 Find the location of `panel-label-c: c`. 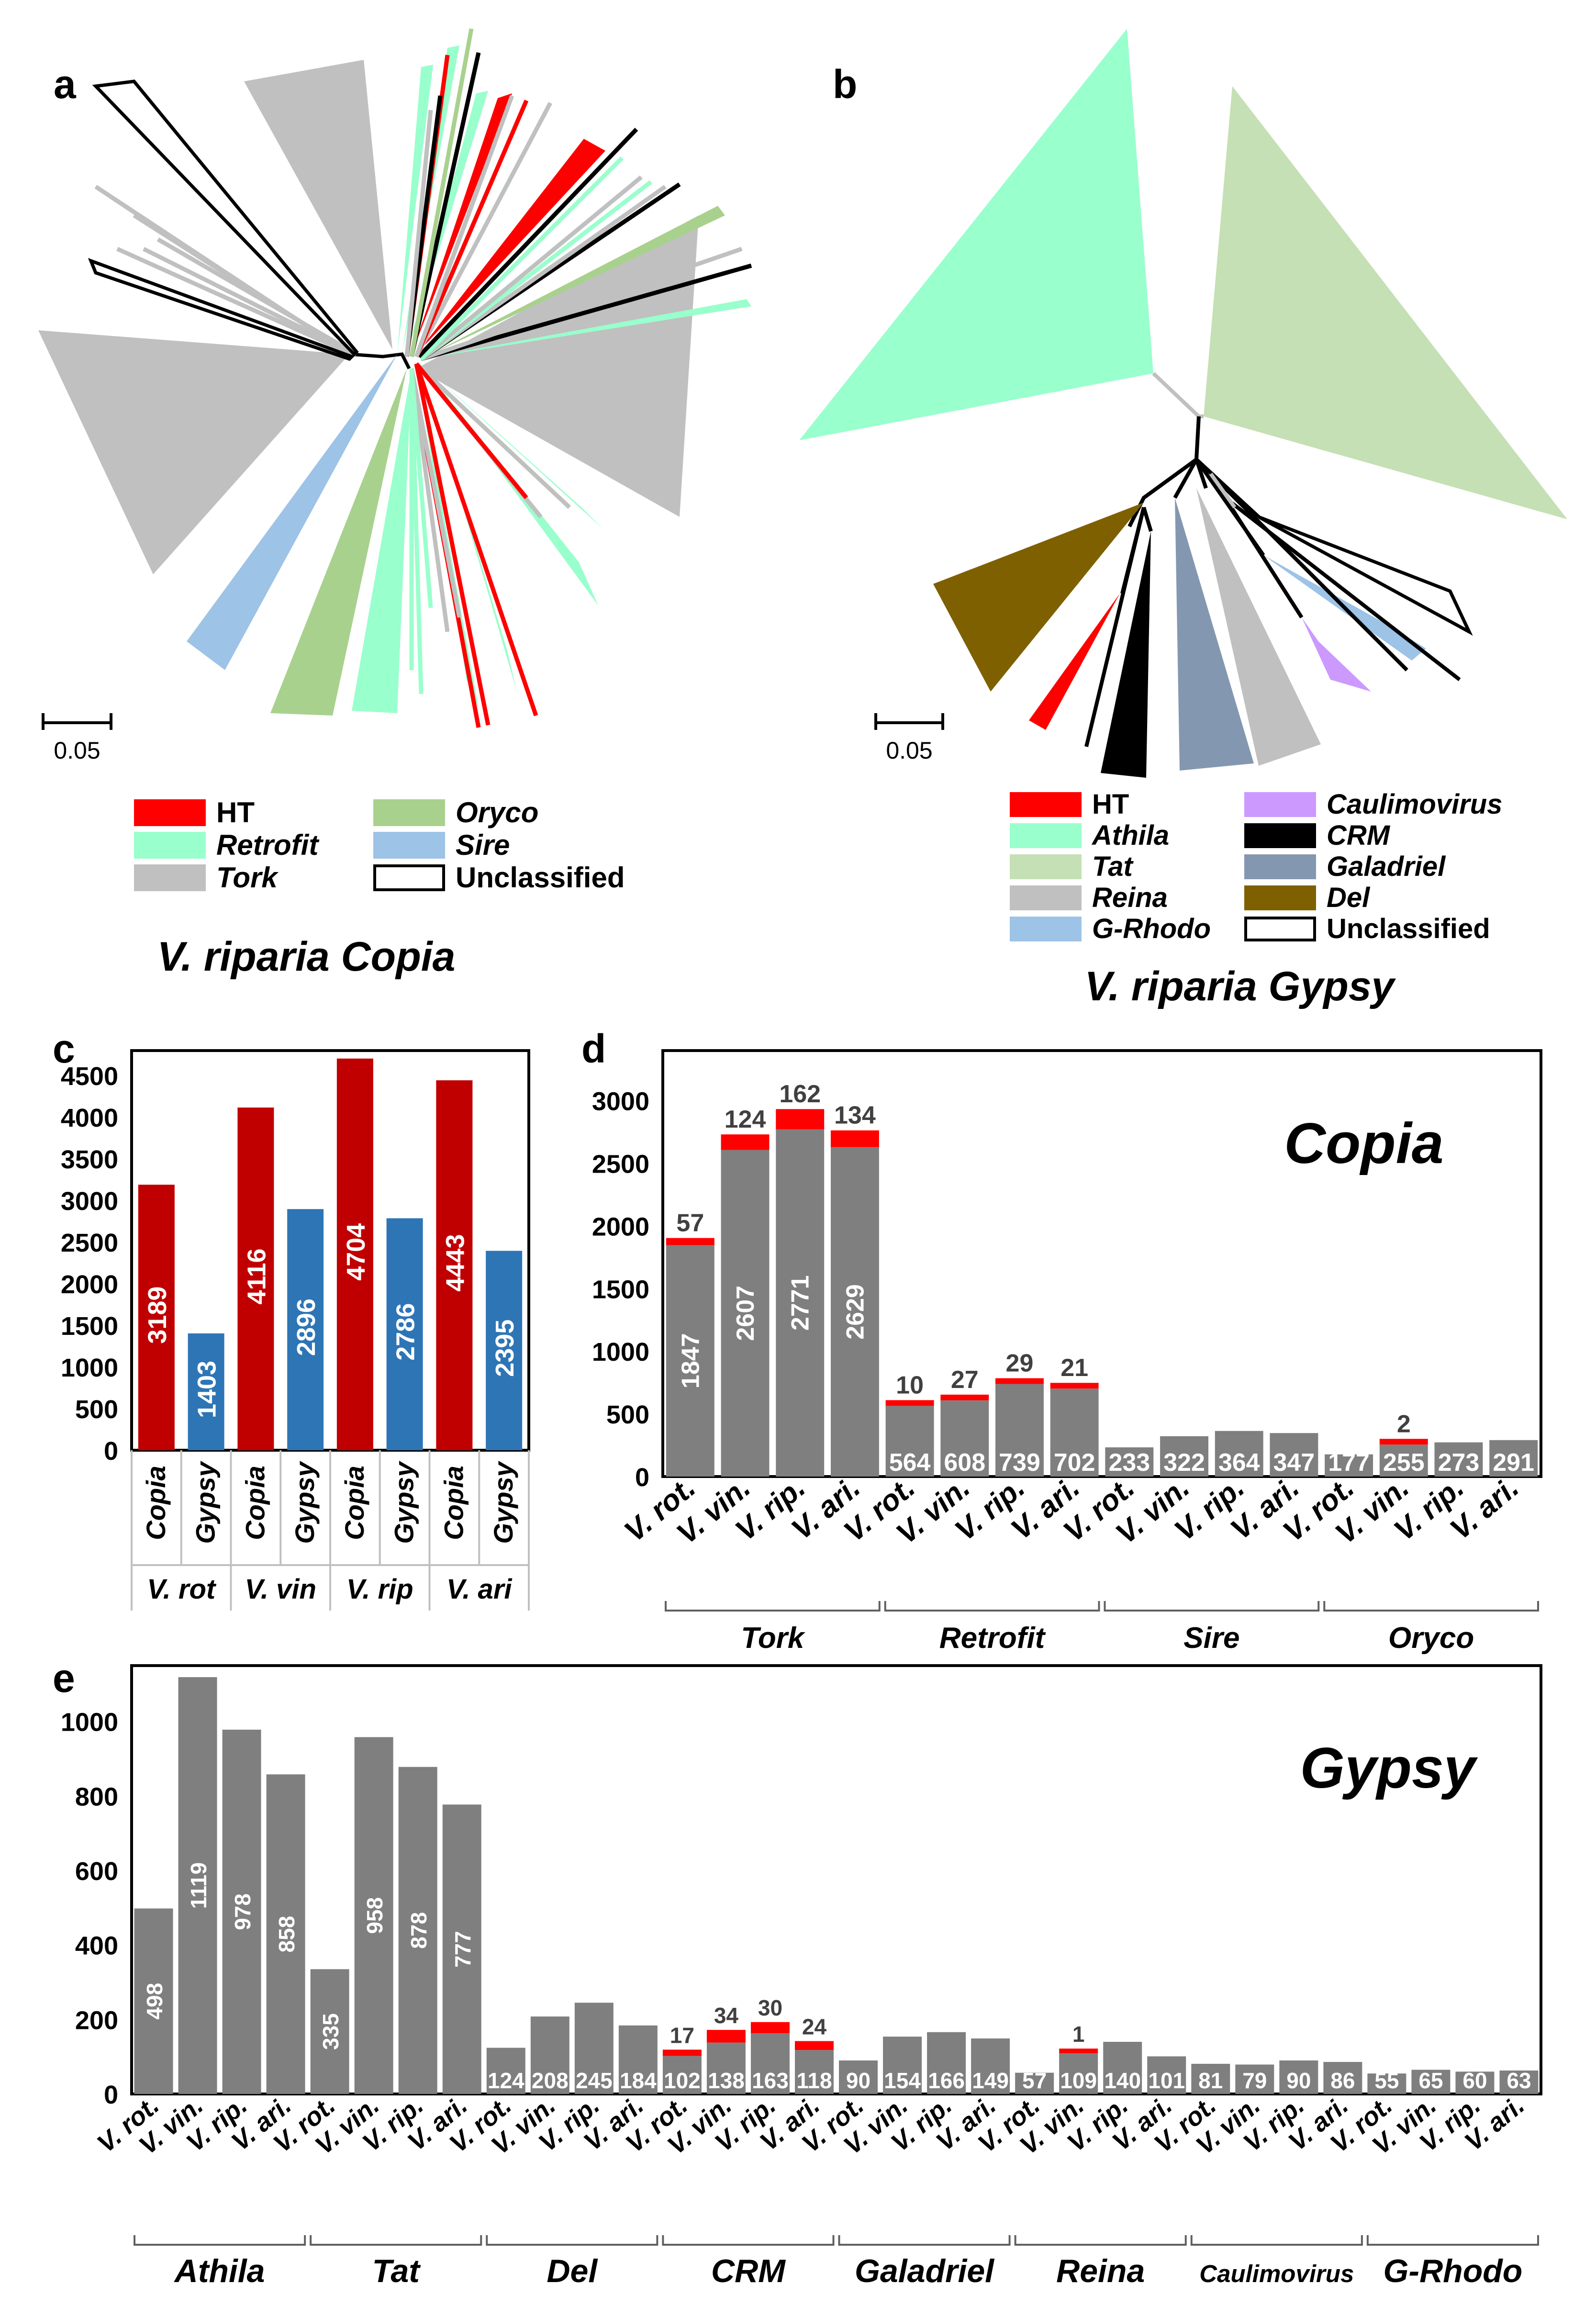

panel-label-c: c is located at coordinates (64, 1048).